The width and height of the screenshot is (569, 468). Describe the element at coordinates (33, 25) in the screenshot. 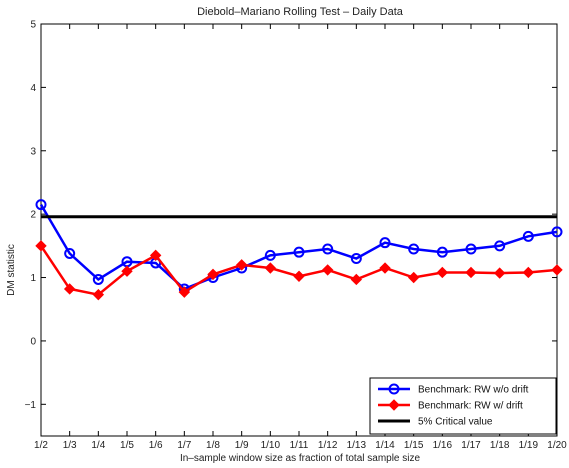

I see `y-tick-label: 5` at that location.